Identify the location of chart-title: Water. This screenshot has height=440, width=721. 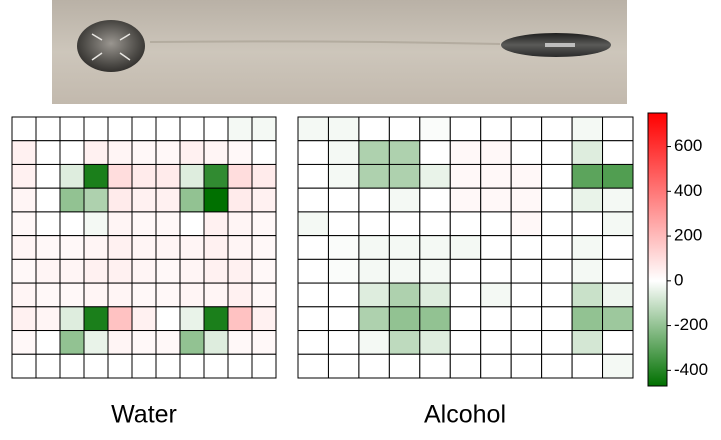
(144, 415).